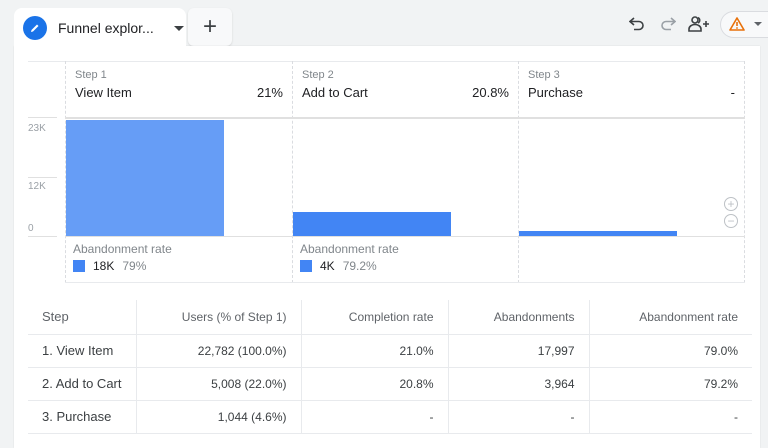 The image size is (768, 448). I want to click on step-header-3: Step 3 Purchase -, so click(631, 89).